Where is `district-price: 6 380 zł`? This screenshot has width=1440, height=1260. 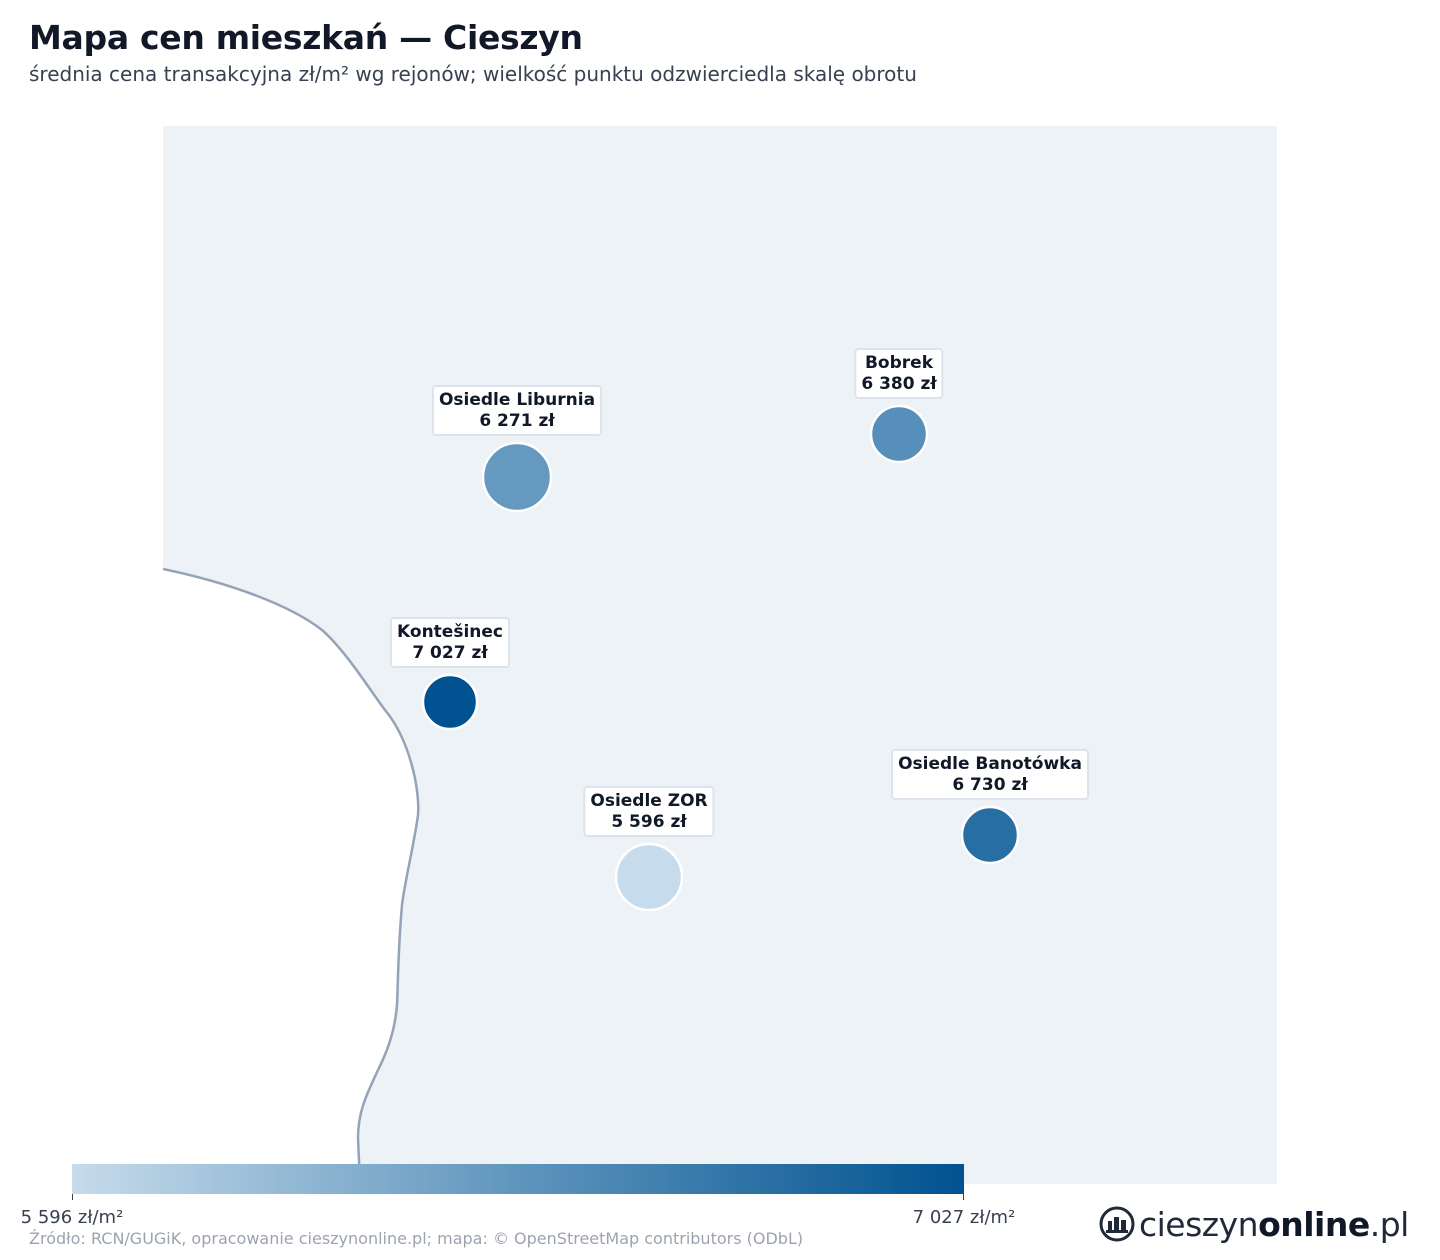
district-price: 6 380 zł is located at coordinates (899, 384).